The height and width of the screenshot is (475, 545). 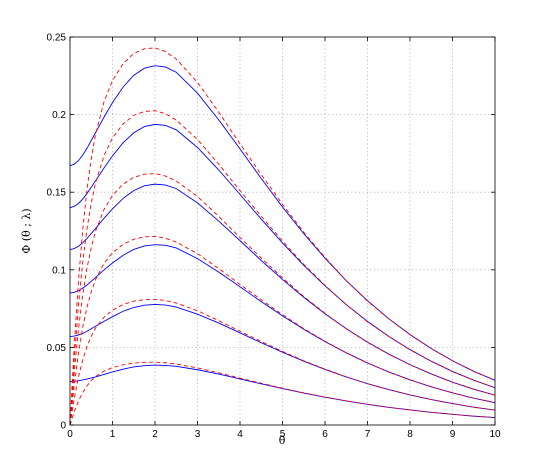 I want to click on y-tick-label: 0.2, so click(x=59, y=115).